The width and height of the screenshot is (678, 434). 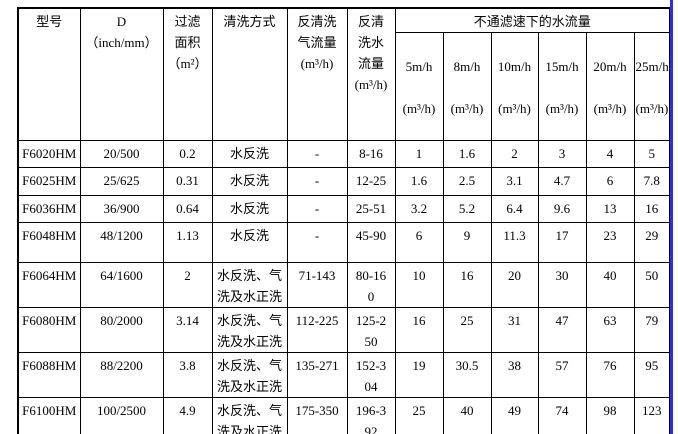 I want to click on flow-10mh-cell: 31, so click(x=514, y=330).